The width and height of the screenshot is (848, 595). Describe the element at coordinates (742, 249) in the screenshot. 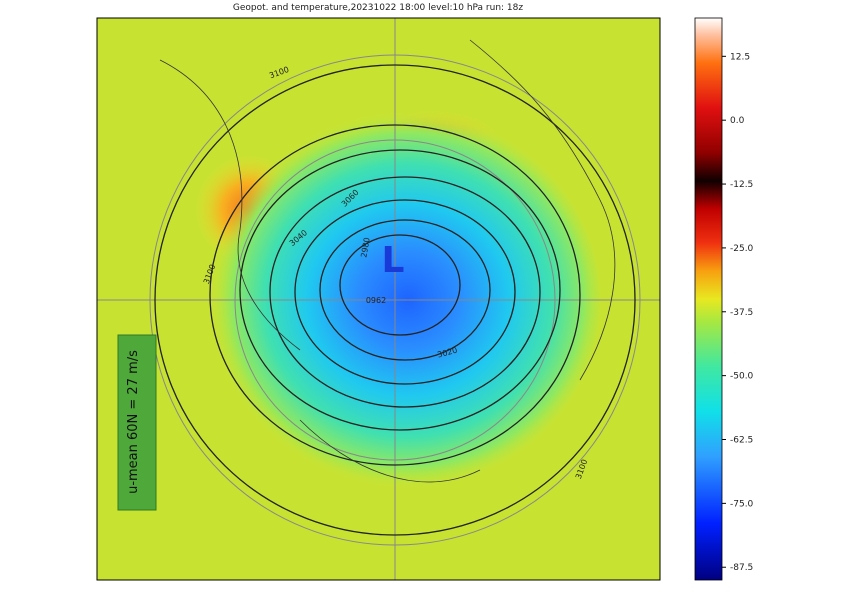

I see `colorbar-tick-label: -25.0` at that location.